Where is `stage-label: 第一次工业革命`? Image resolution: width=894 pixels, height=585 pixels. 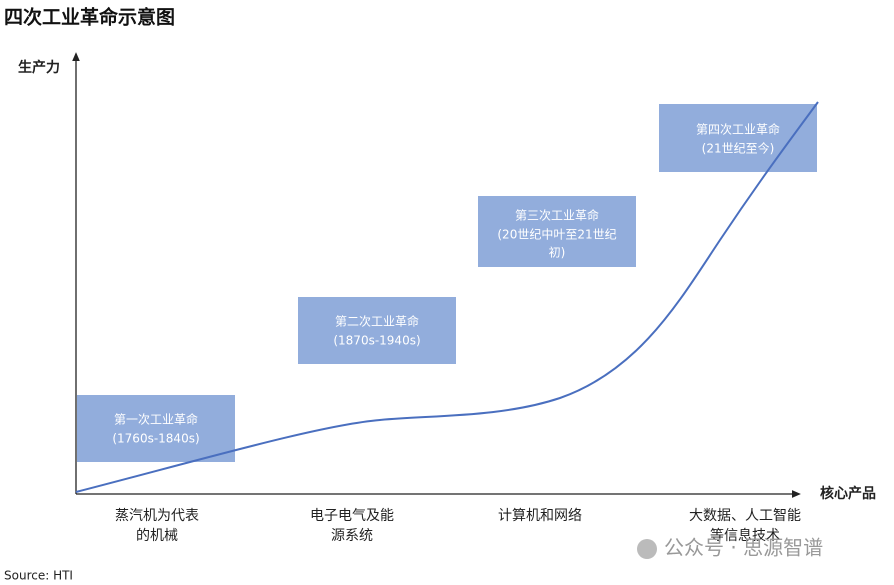
stage-label: 第一次工业革命 is located at coordinates (156, 419).